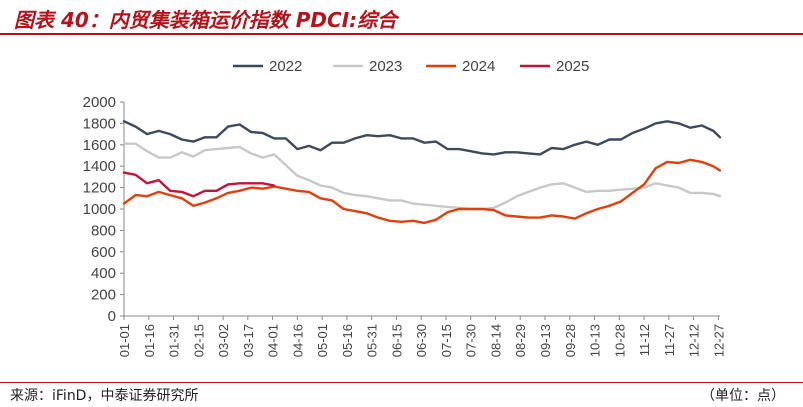 This screenshot has height=407, width=803. What do you see at coordinates (99, 188) in the screenshot?
I see `y-tick-label: 1200` at bounding box center [99, 188].